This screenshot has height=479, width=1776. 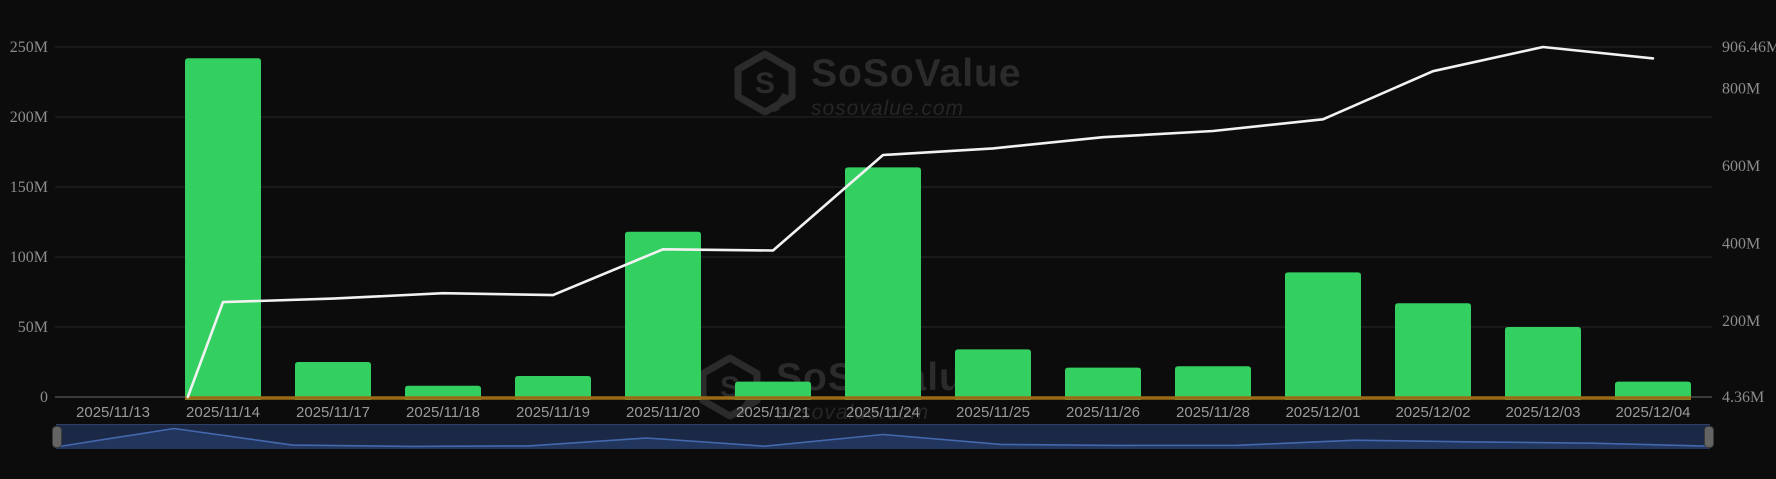 What do you see at coordinates (1213, 412) in the screenshot?
I see `date-label: 2025/11/28` at bounding box center [1213, 412].